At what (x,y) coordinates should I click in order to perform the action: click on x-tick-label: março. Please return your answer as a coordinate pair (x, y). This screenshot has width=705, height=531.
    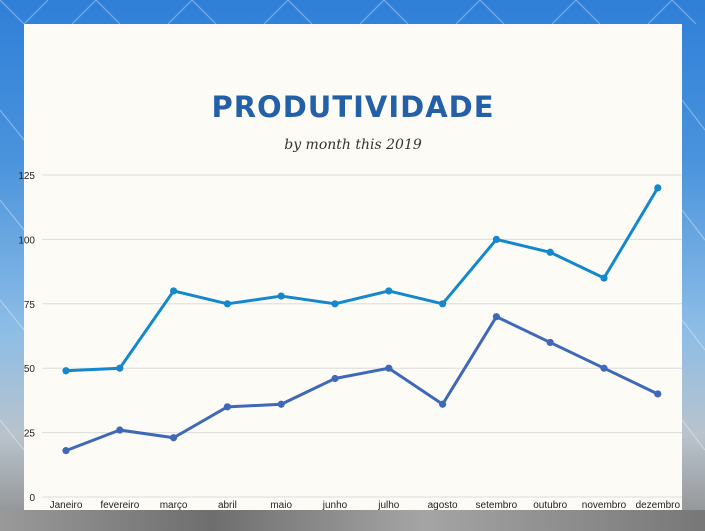
    Looking at the image, I should click on (174, 505).